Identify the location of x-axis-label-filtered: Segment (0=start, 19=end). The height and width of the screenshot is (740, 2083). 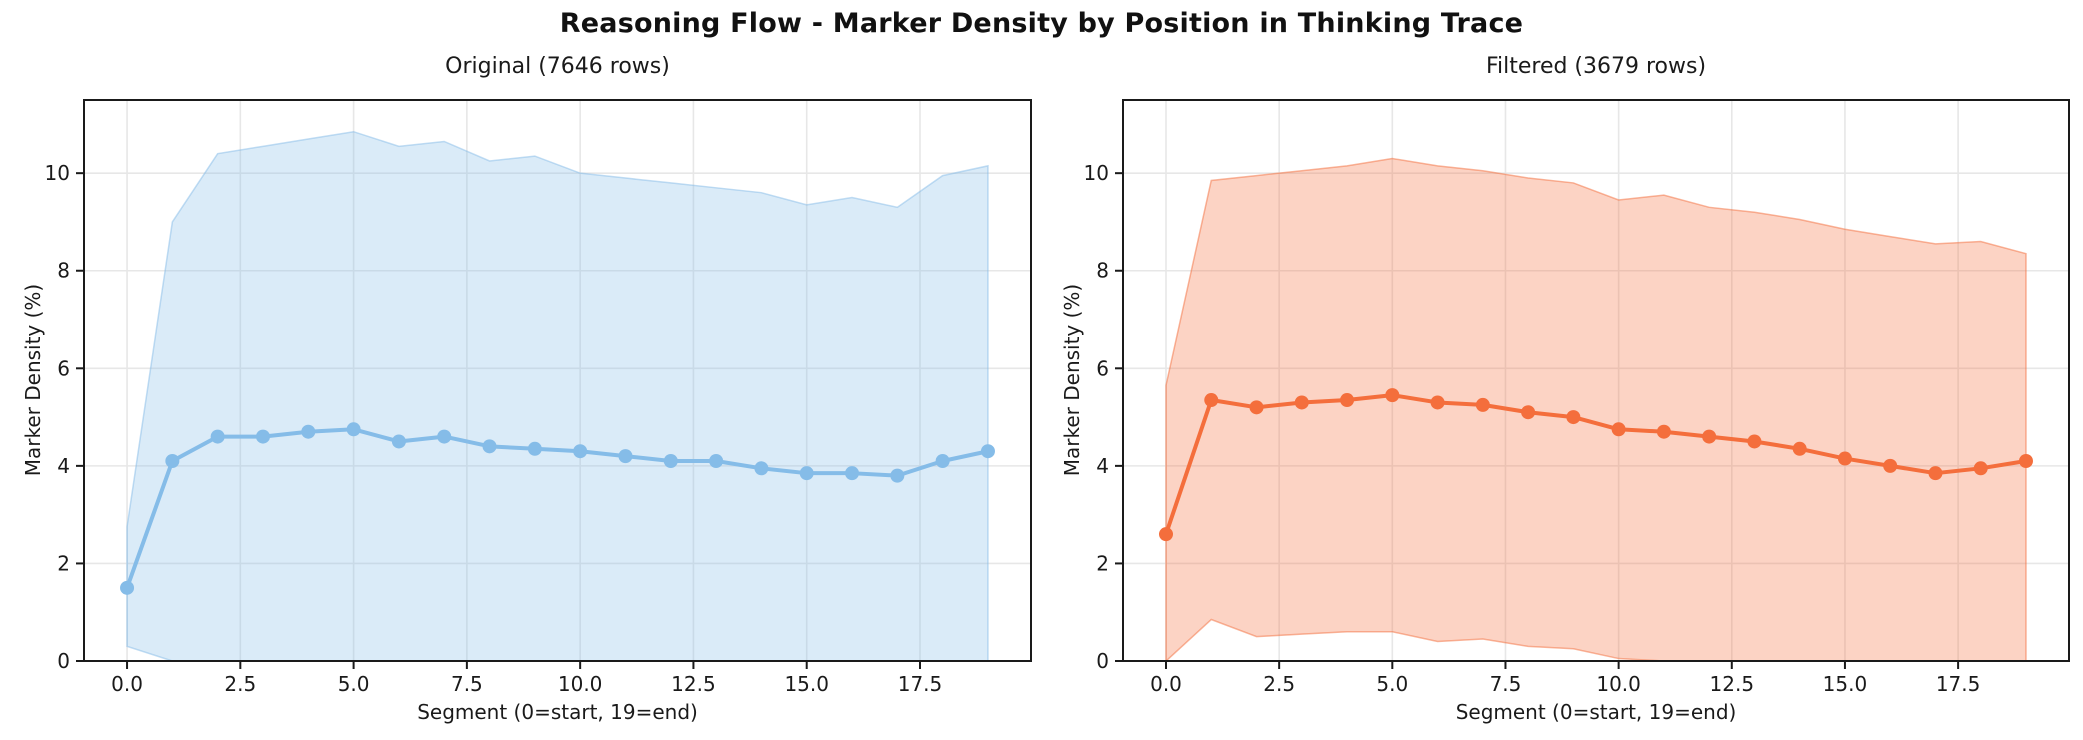
(1596, 712).